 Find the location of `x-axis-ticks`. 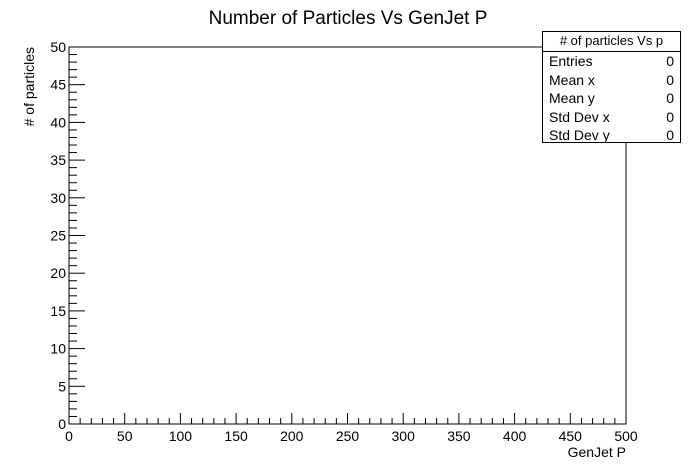

x-axis-ticks is located at coordinates (347, 418).